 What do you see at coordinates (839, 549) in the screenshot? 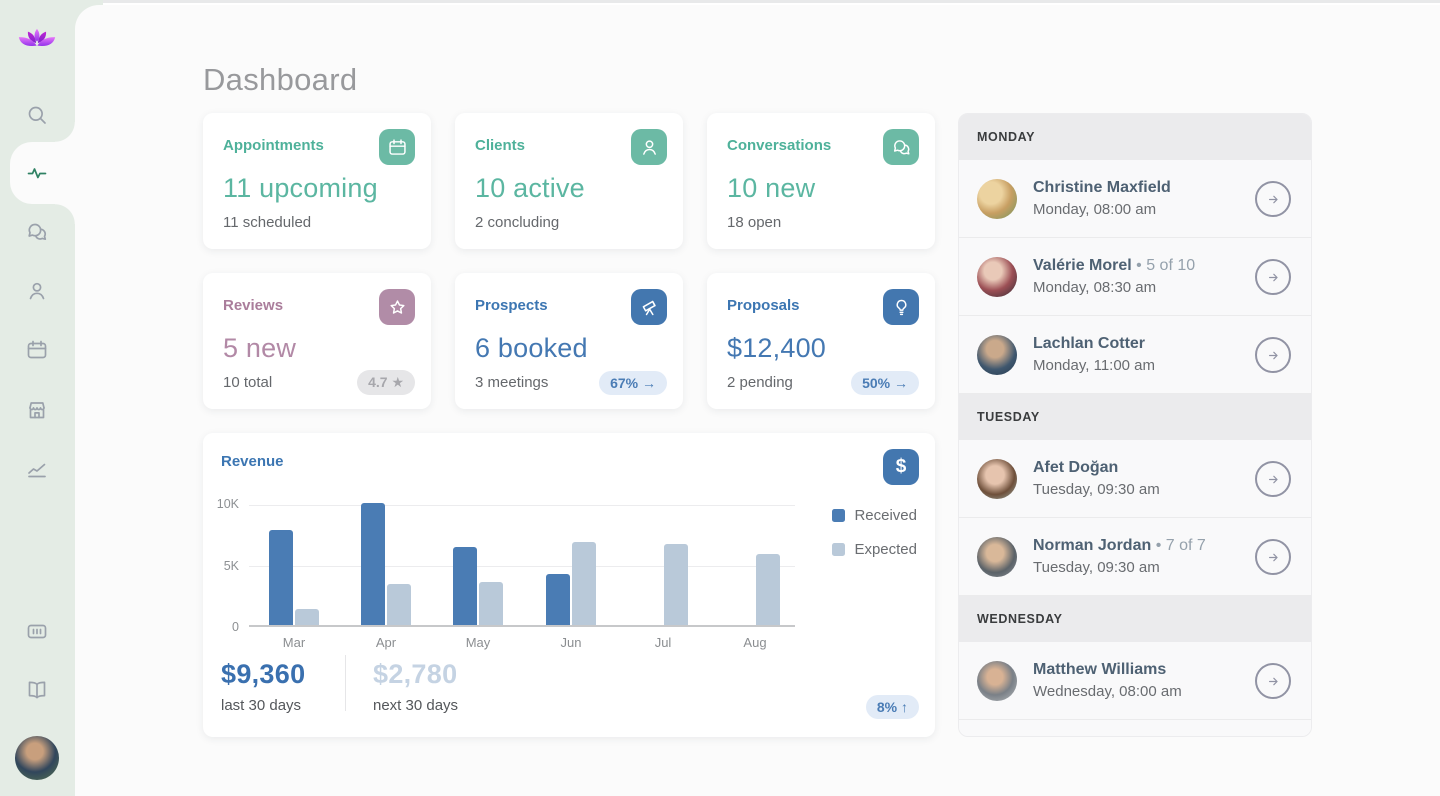
I see `expected-swatch` at bounding box center [839, 549].